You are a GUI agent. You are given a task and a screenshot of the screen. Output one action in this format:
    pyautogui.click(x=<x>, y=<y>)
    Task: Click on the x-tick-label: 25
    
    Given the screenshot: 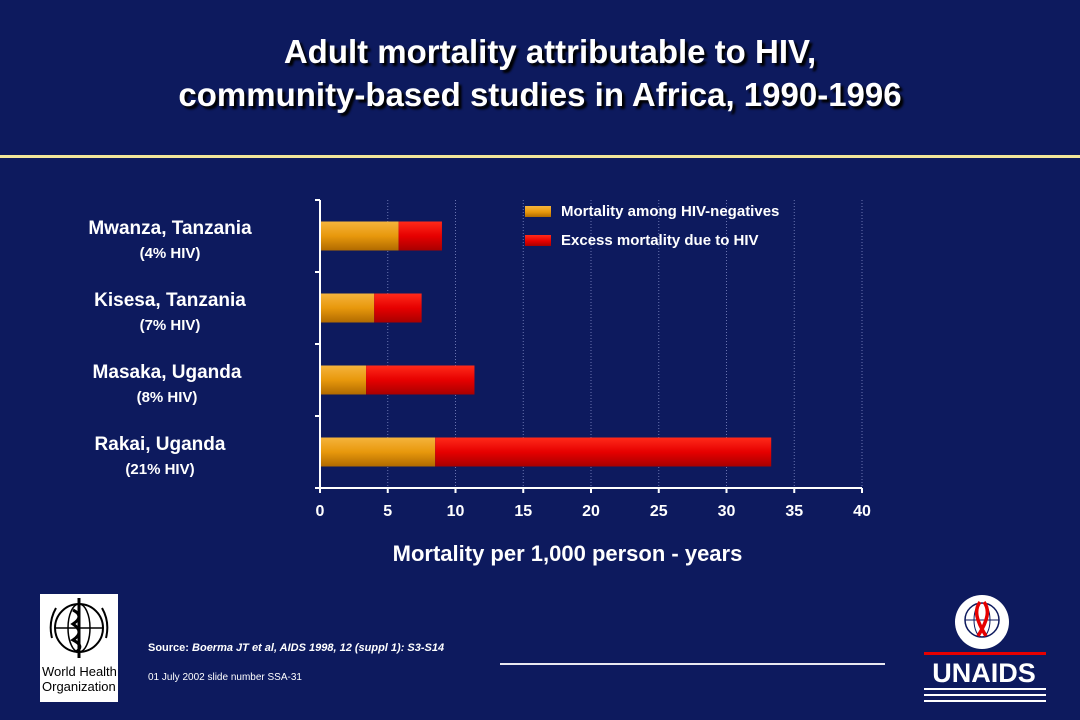 What is the action you would take?
    pyautogui.click(x=659, y=511)
    